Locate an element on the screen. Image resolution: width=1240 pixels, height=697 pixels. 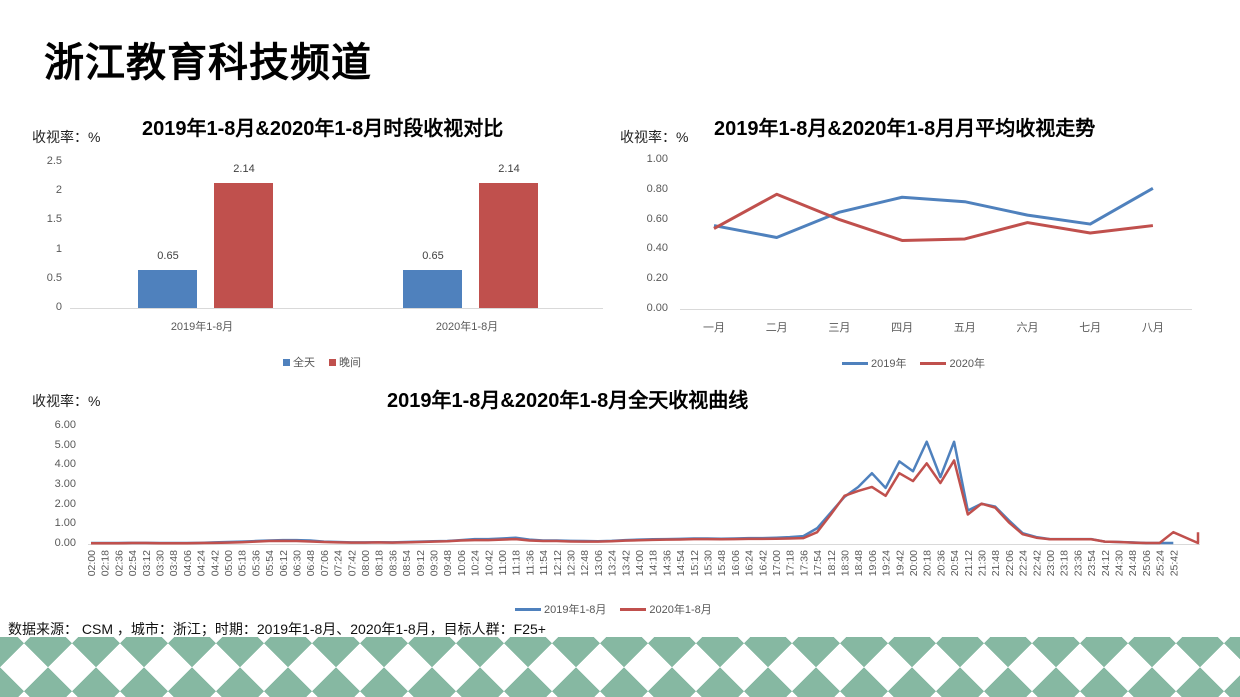
legend-item-2020: 2020年 is located at coordinates (952, 363).